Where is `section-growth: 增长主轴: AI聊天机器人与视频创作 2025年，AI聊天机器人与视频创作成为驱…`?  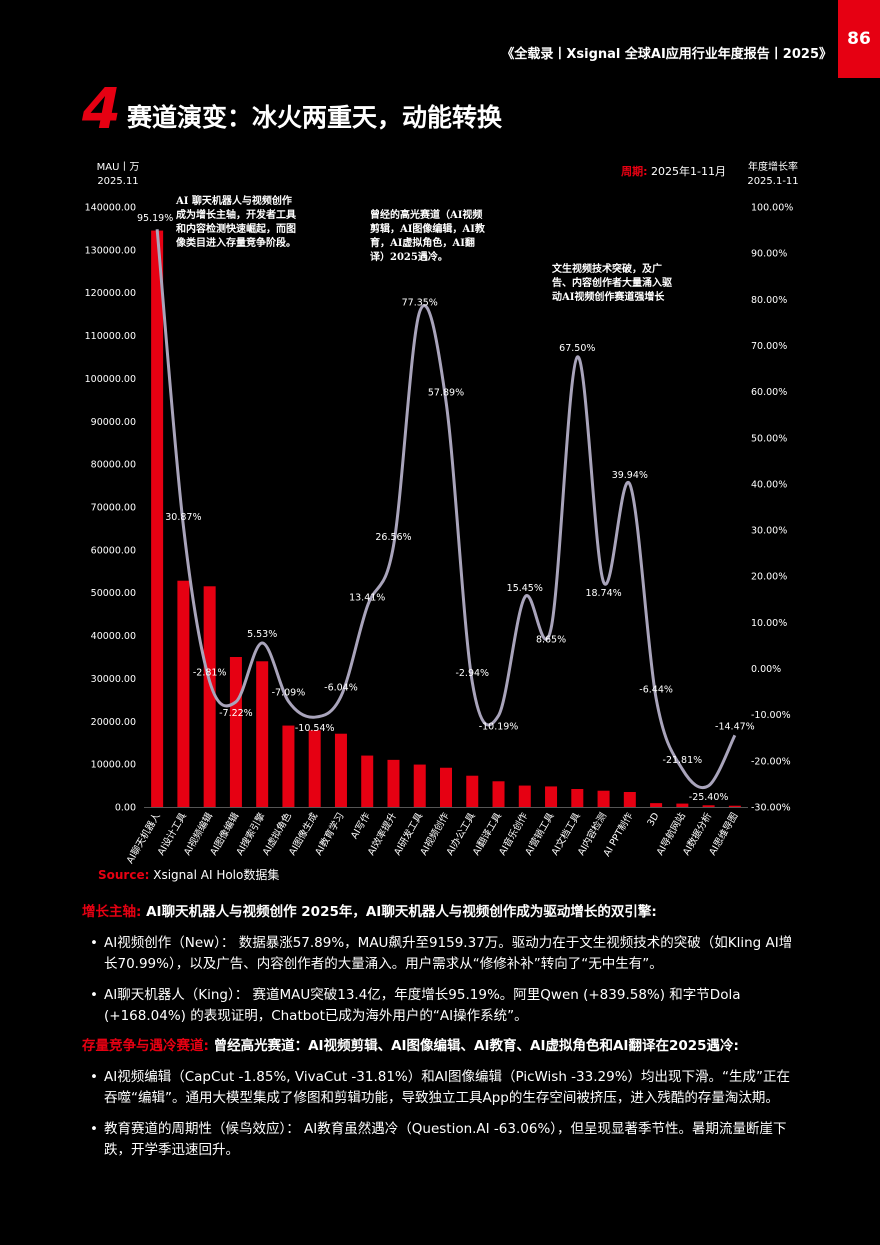 section-growth: 增长主轴: AI聊天机器人与视频创作 2025年，AI聊天机器人与视频创作成为驱… is located at coordinates (442, 964).